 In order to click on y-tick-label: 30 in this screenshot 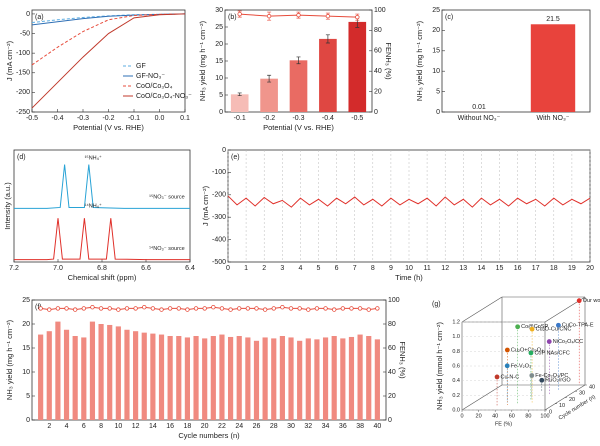, I will do `click(219, 10)`.